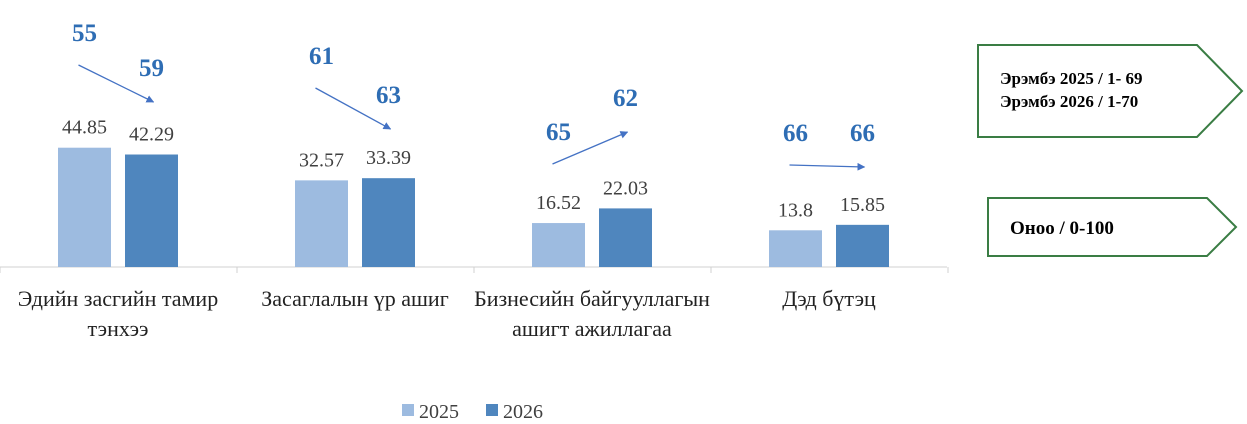 This screenshot has height=424, width=1247. I want to click on rank-label: 61, so click(321, 56).